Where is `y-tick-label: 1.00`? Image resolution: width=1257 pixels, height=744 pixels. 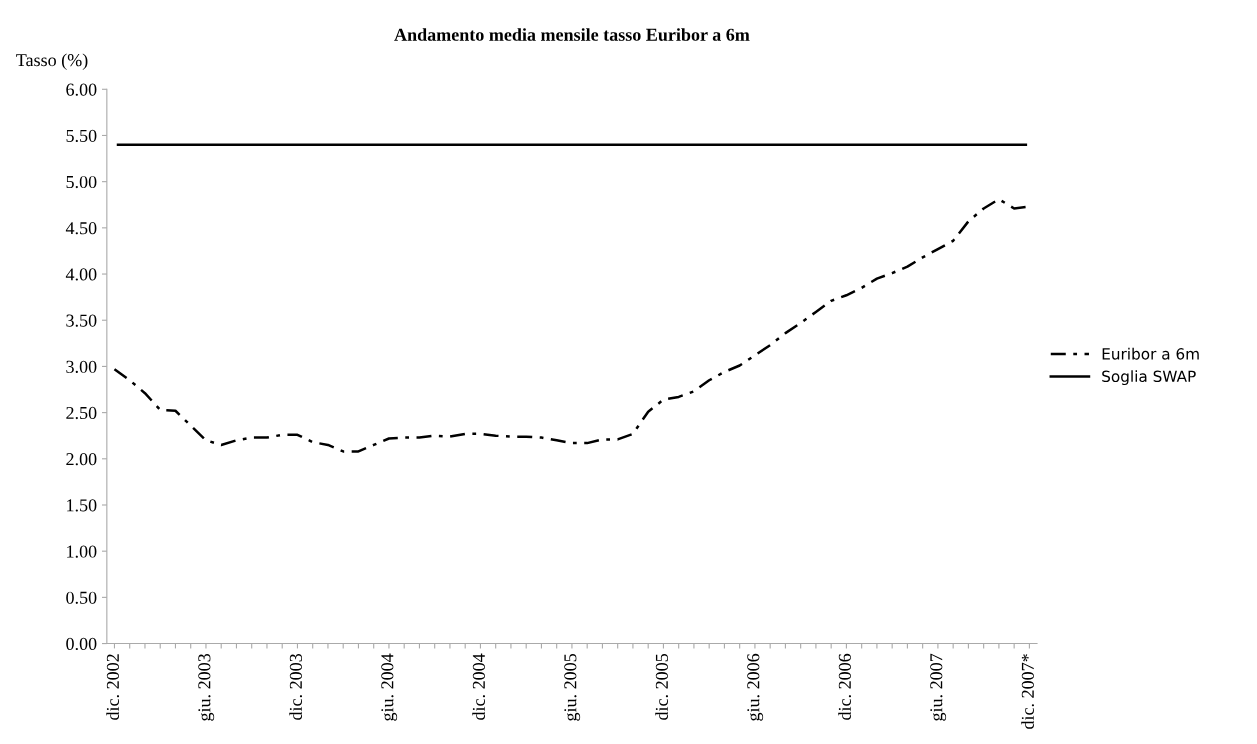
y-tick-label: 1.00 is located at coordinates (82, 551).